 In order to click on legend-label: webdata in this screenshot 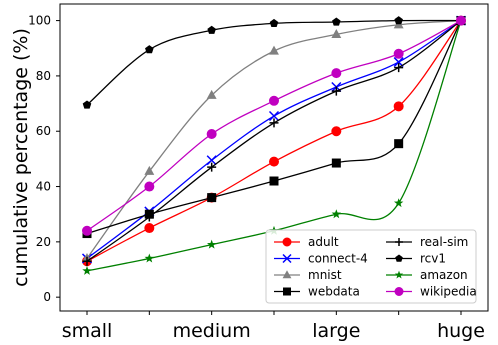, I will do `click(334, 292)`.